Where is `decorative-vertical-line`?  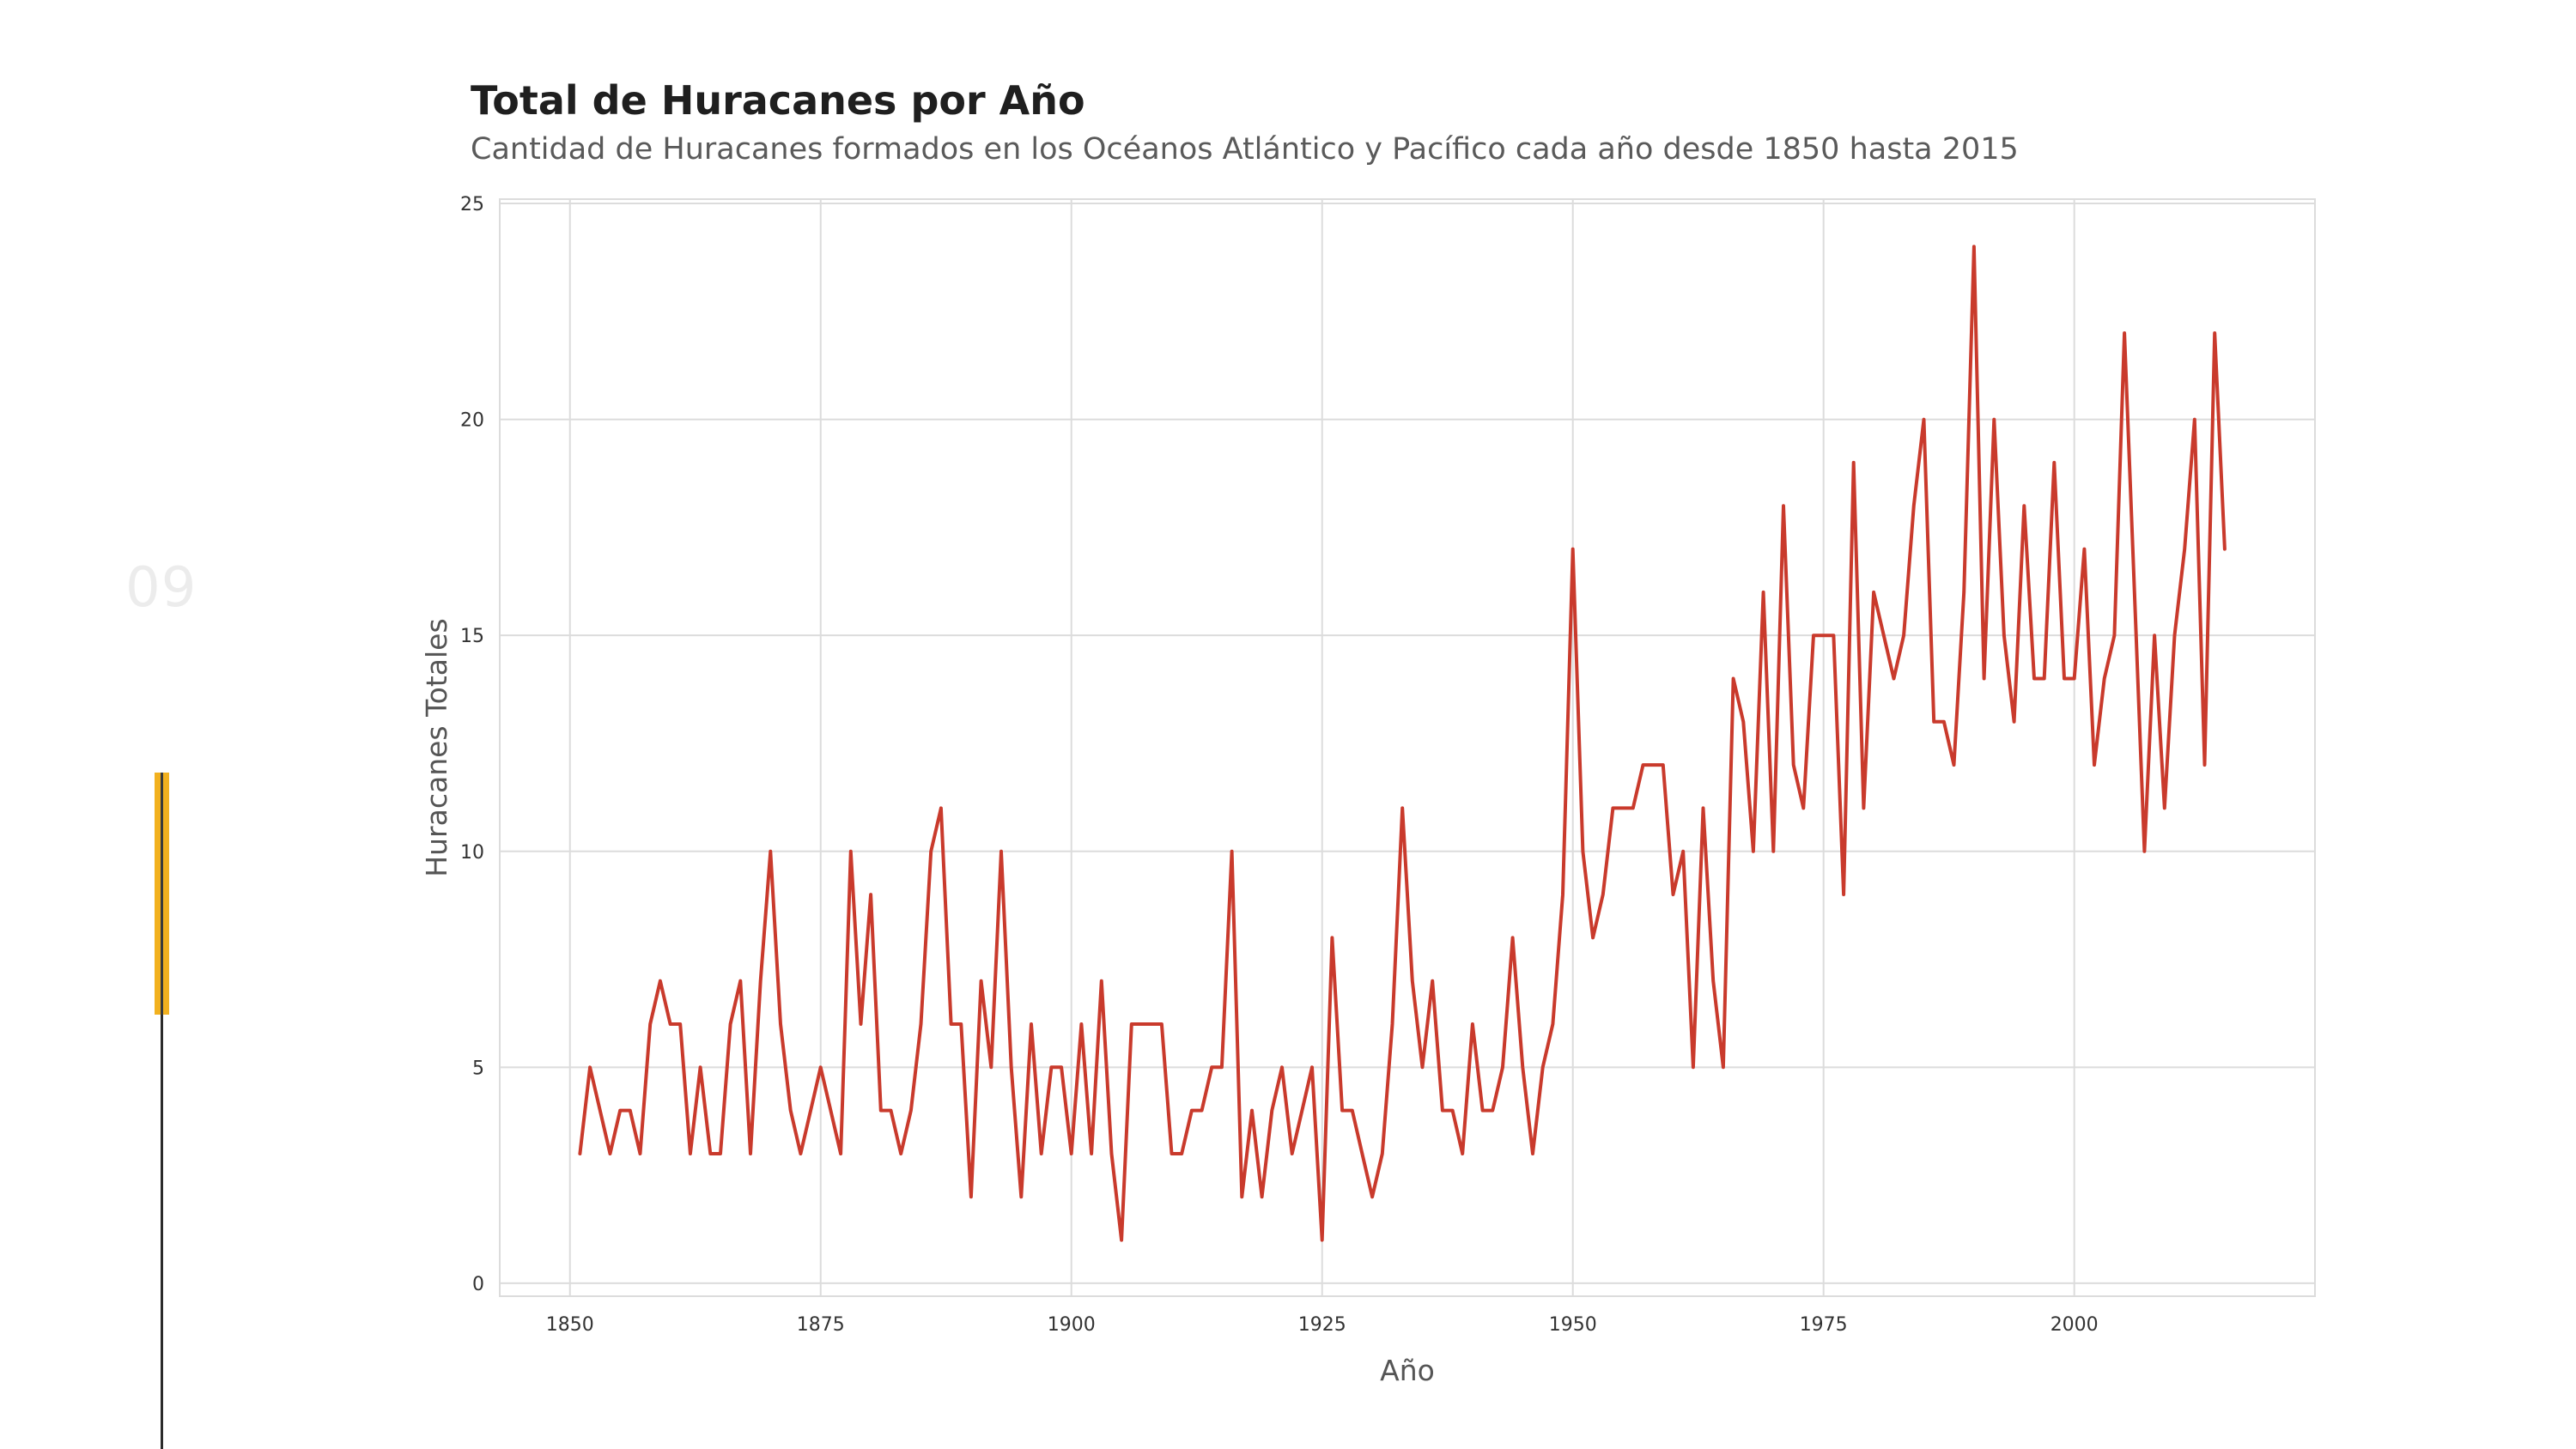
decorative-vertical-line is located at coordinates (162, 1231).